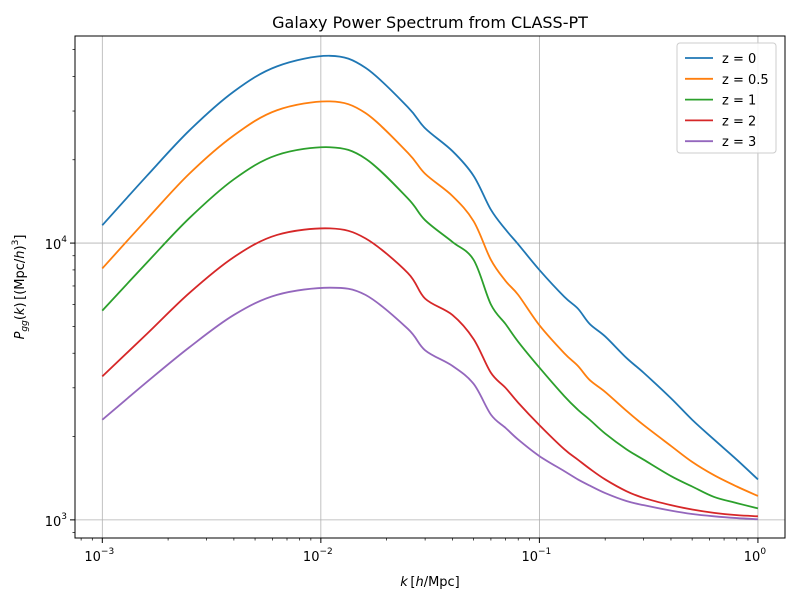 The image size is (800, 600). I want to click on y-tick-label: 10⁴, so click(56, 244).